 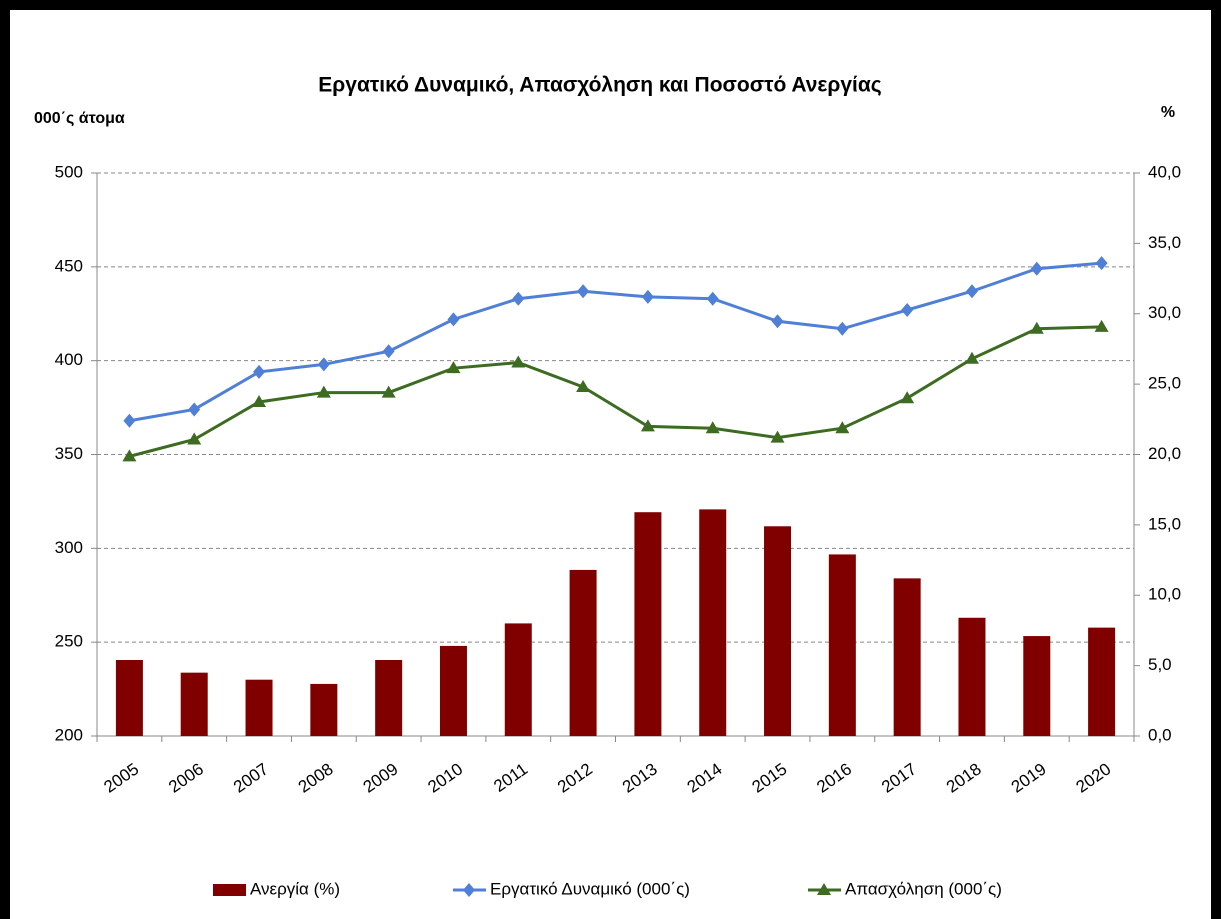 I want to click on x-tick-label: 2007, so click(x=251, y=777).